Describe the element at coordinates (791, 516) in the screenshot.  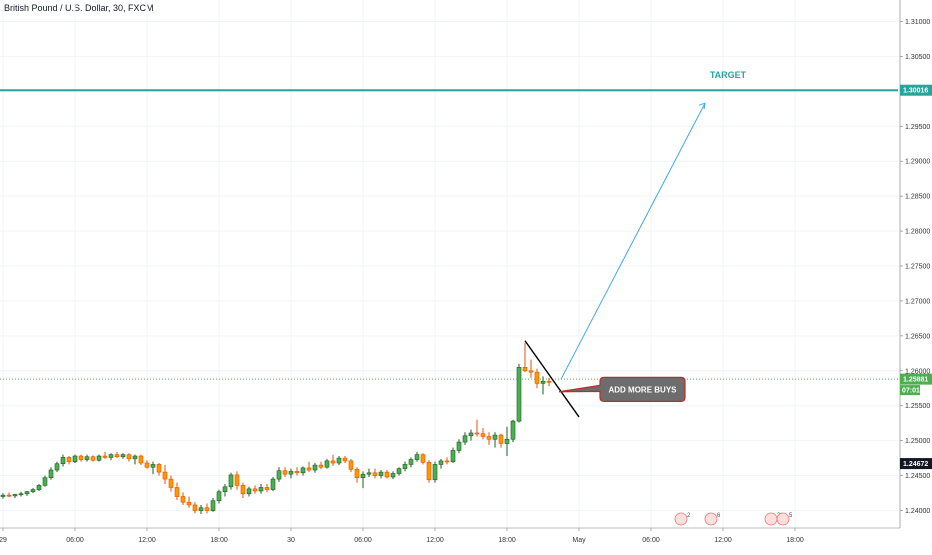
I see `event-count: 5` at that location.